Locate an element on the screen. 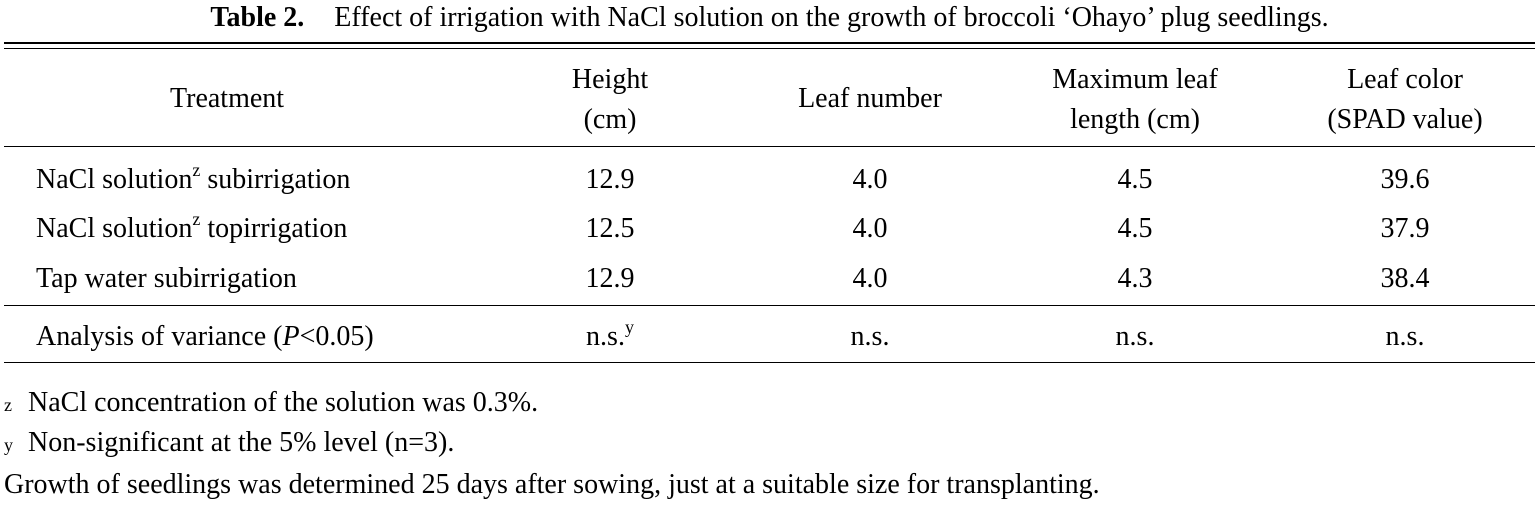  footnote-y: y Non-significant at the 5% level (n=3). is located at coordinates (229, 442).